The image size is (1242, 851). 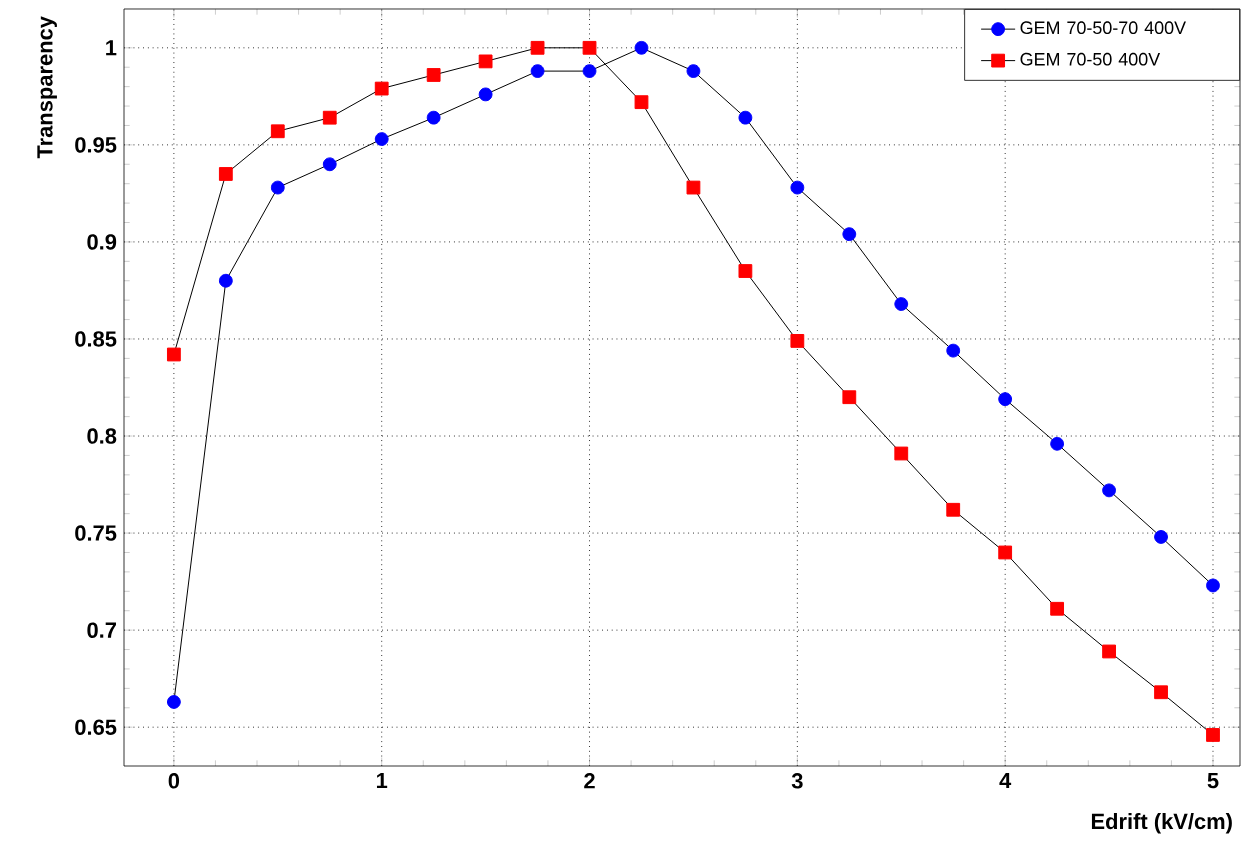 I want to click on x-tick-label: 2, so click(x=589, y=781).